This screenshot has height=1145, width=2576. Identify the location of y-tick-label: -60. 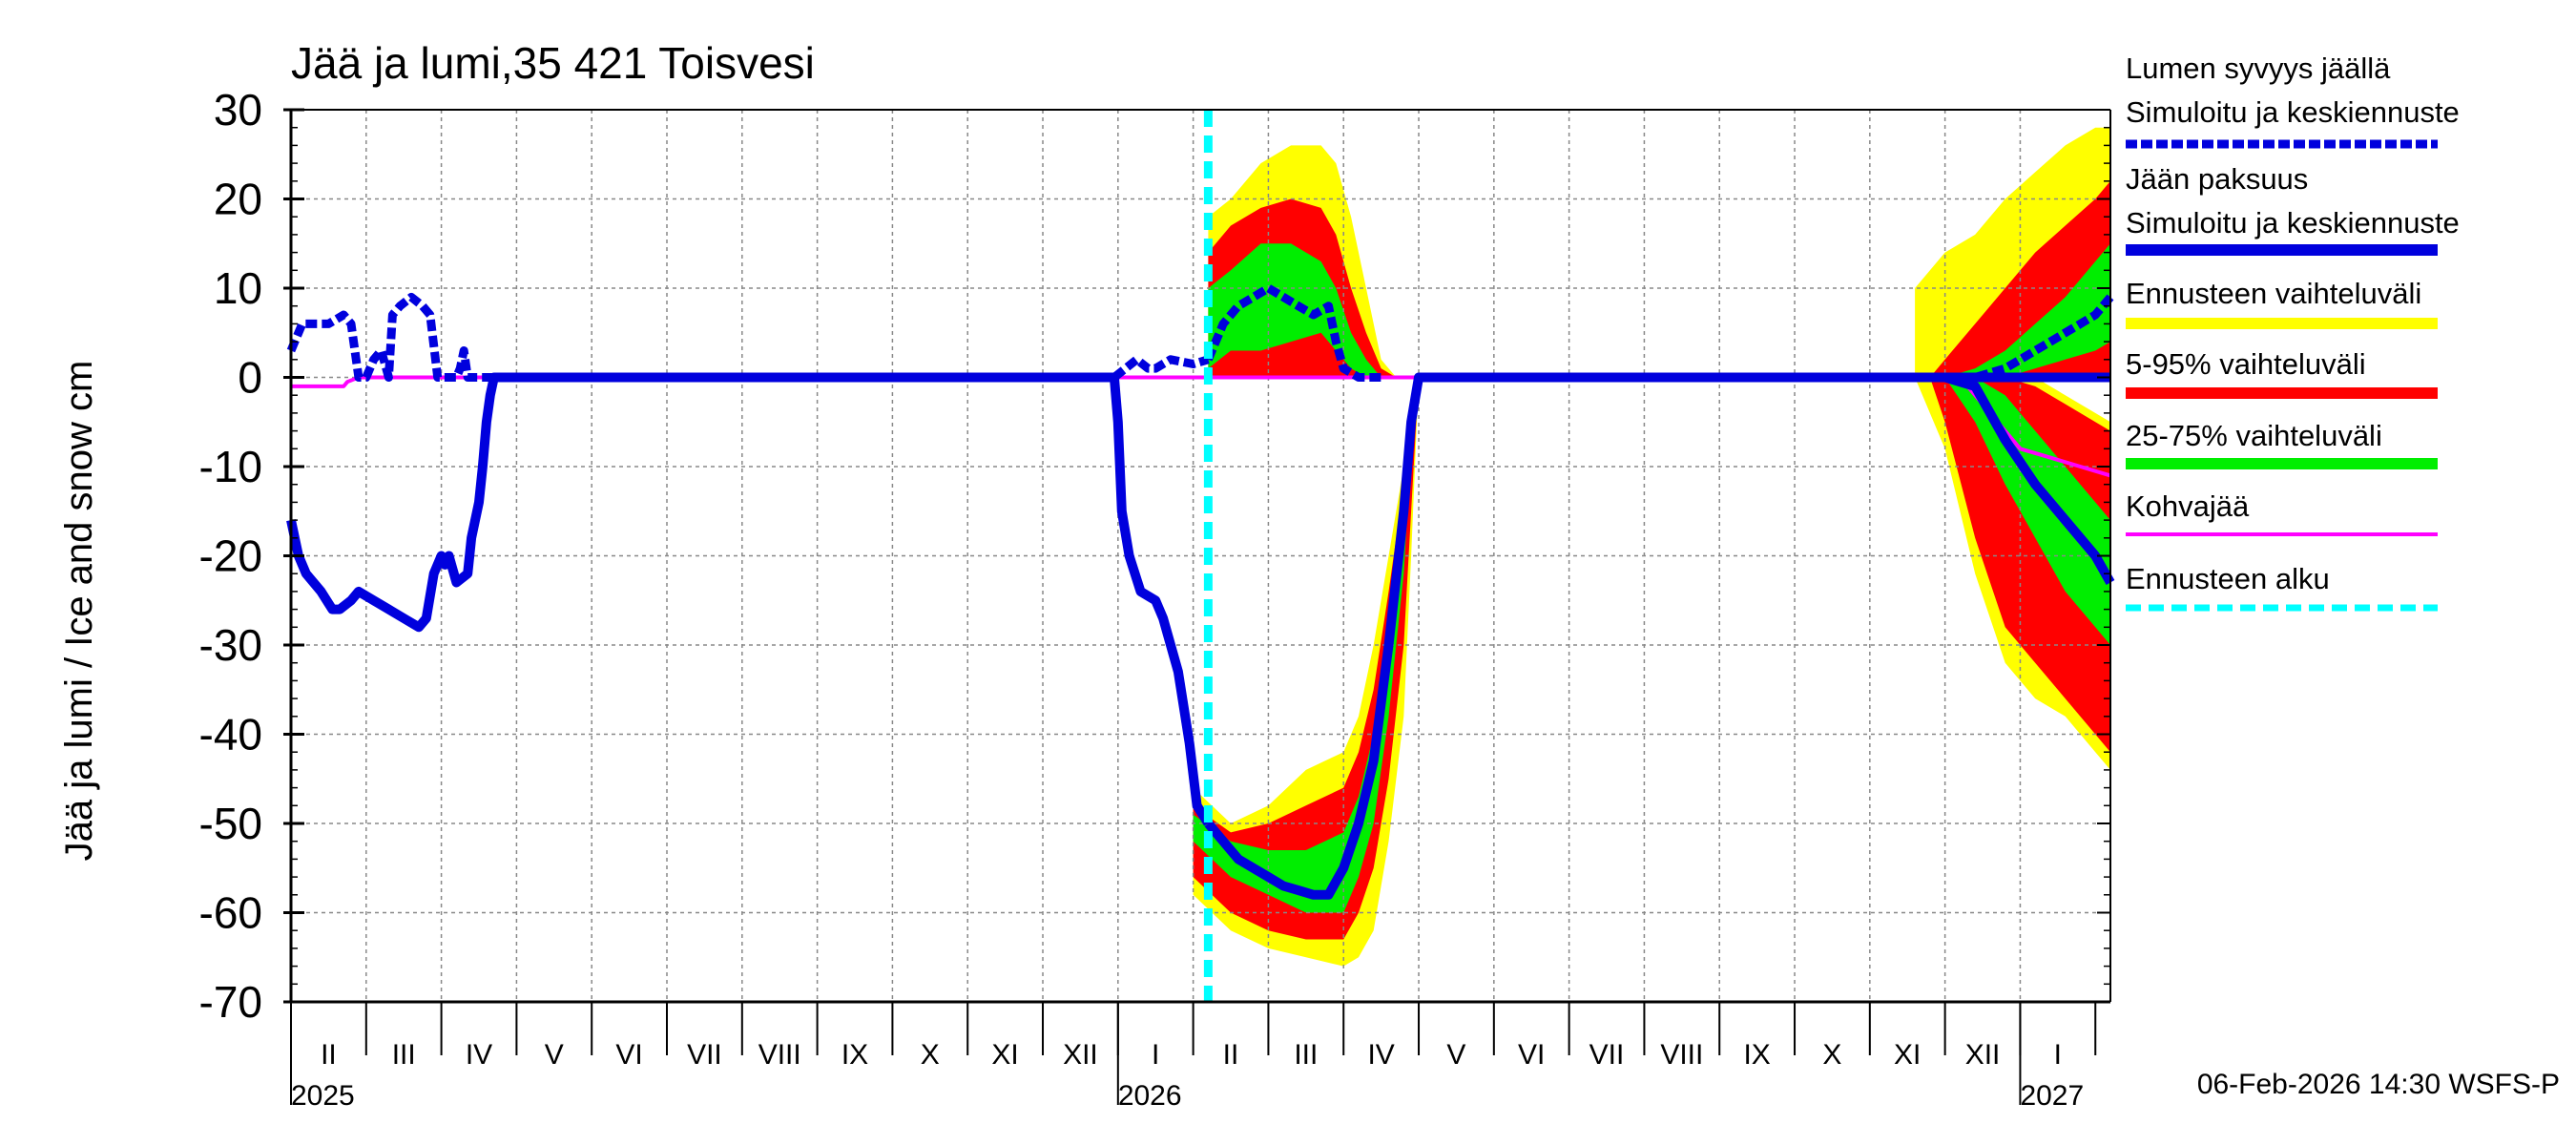
(230, 913).